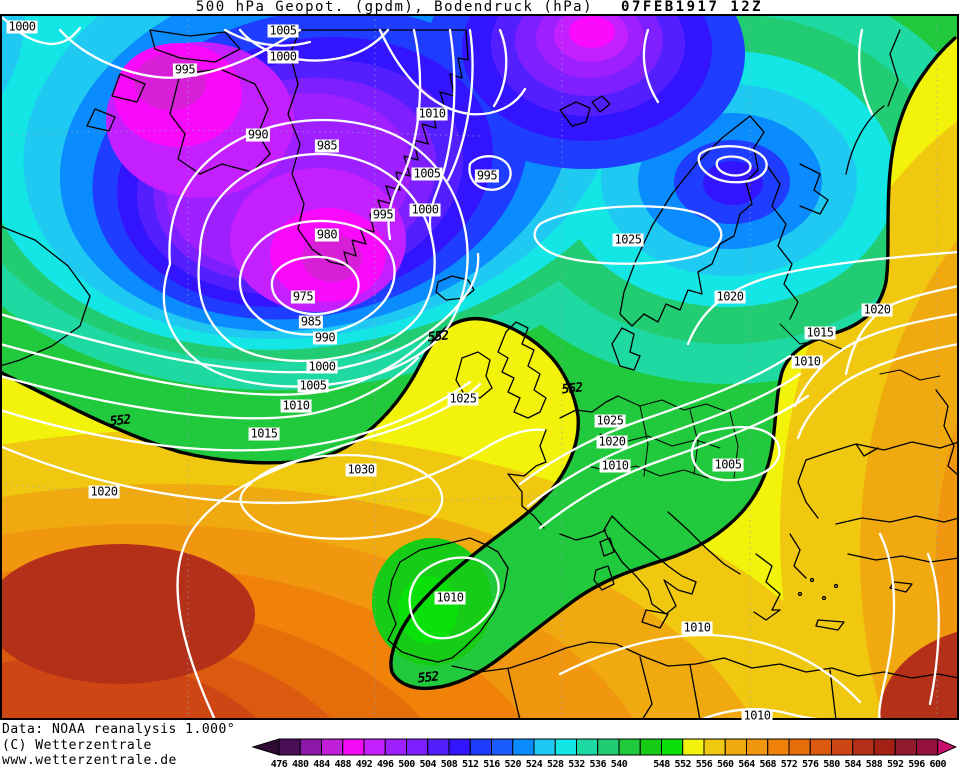  What do you see at coordinates (682, 764) in the screenshot?
I see `colorbar-tick: 552` at bounding box center [682, 764].